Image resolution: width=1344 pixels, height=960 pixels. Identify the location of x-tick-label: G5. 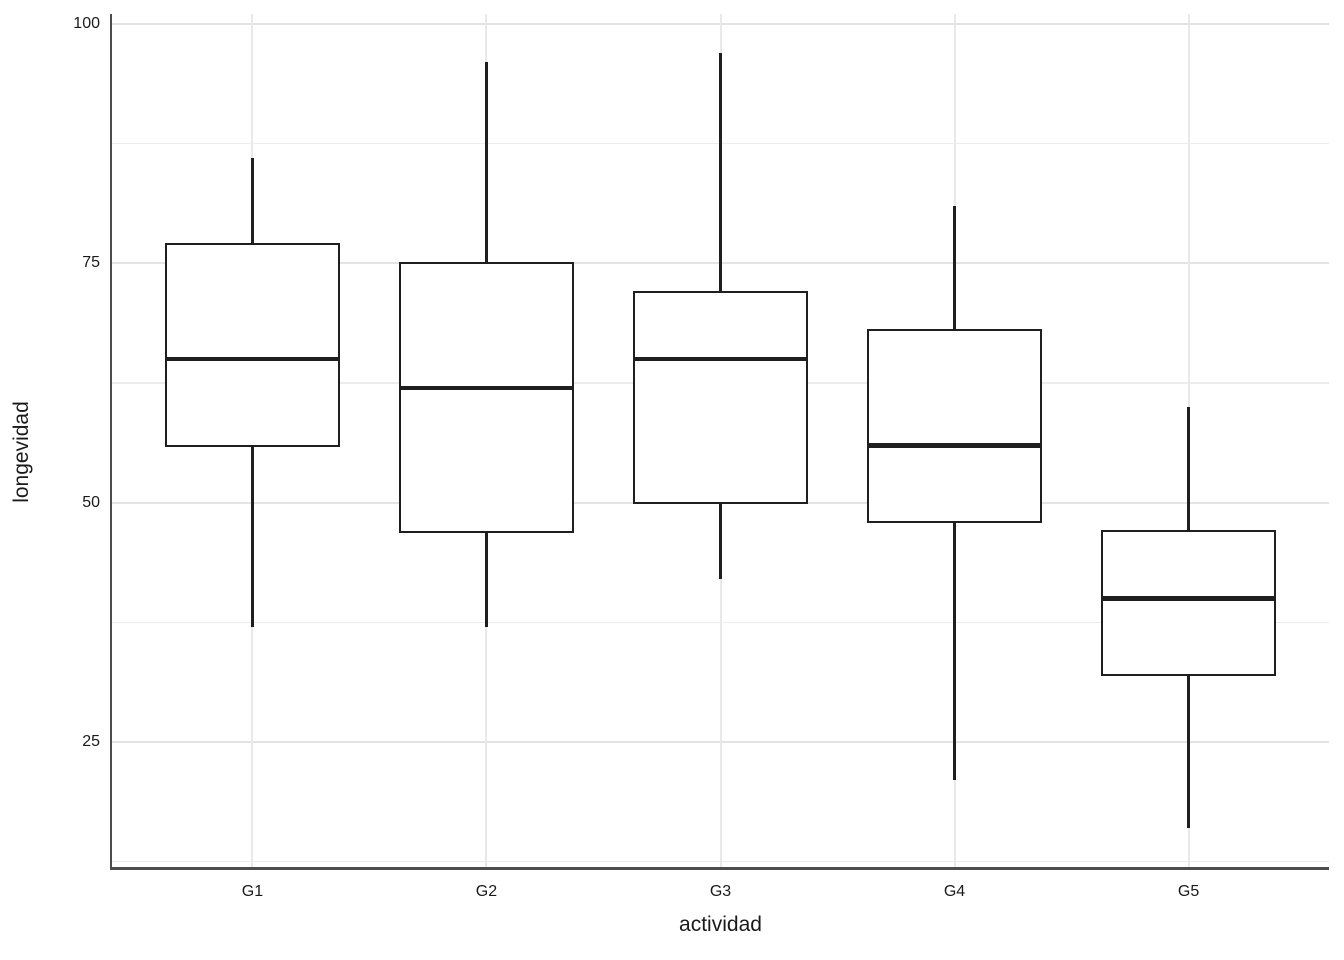
(1188, 891).